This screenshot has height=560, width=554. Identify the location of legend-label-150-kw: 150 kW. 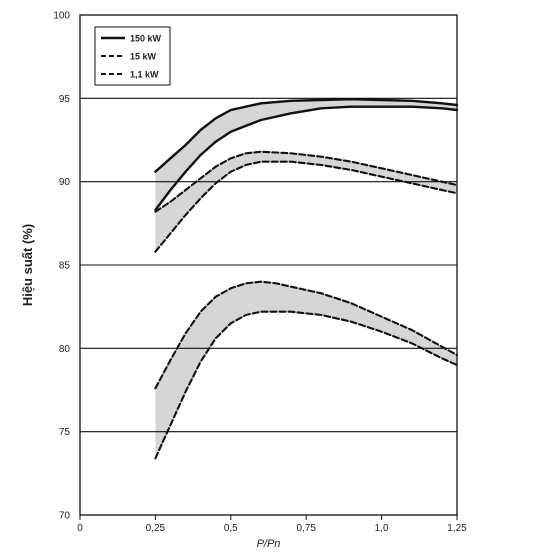
(146, 39).